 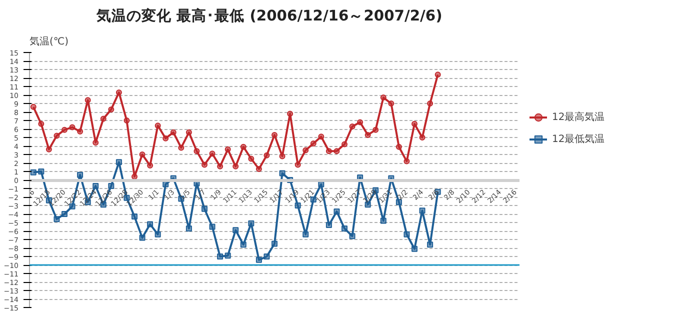 What do you see at coordinates (578, 139) in the screenshot?
I see `legend-label: 12最低気温` at bounding box center [578, 139].